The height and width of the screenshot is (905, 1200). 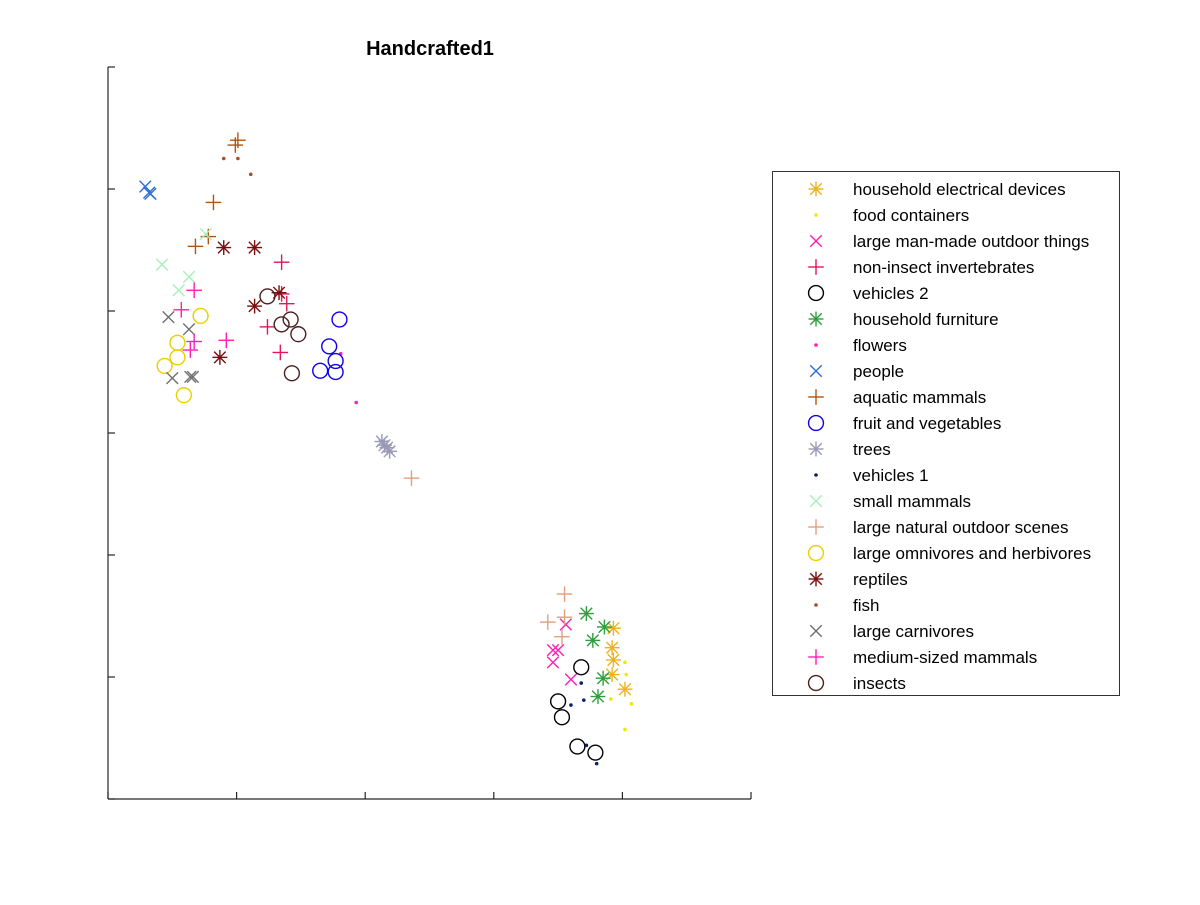 What do you see at coordinates (430, 49) in the screenshot?
I see `chart-title: Handcrafted1` at bounding box center [430, 49].